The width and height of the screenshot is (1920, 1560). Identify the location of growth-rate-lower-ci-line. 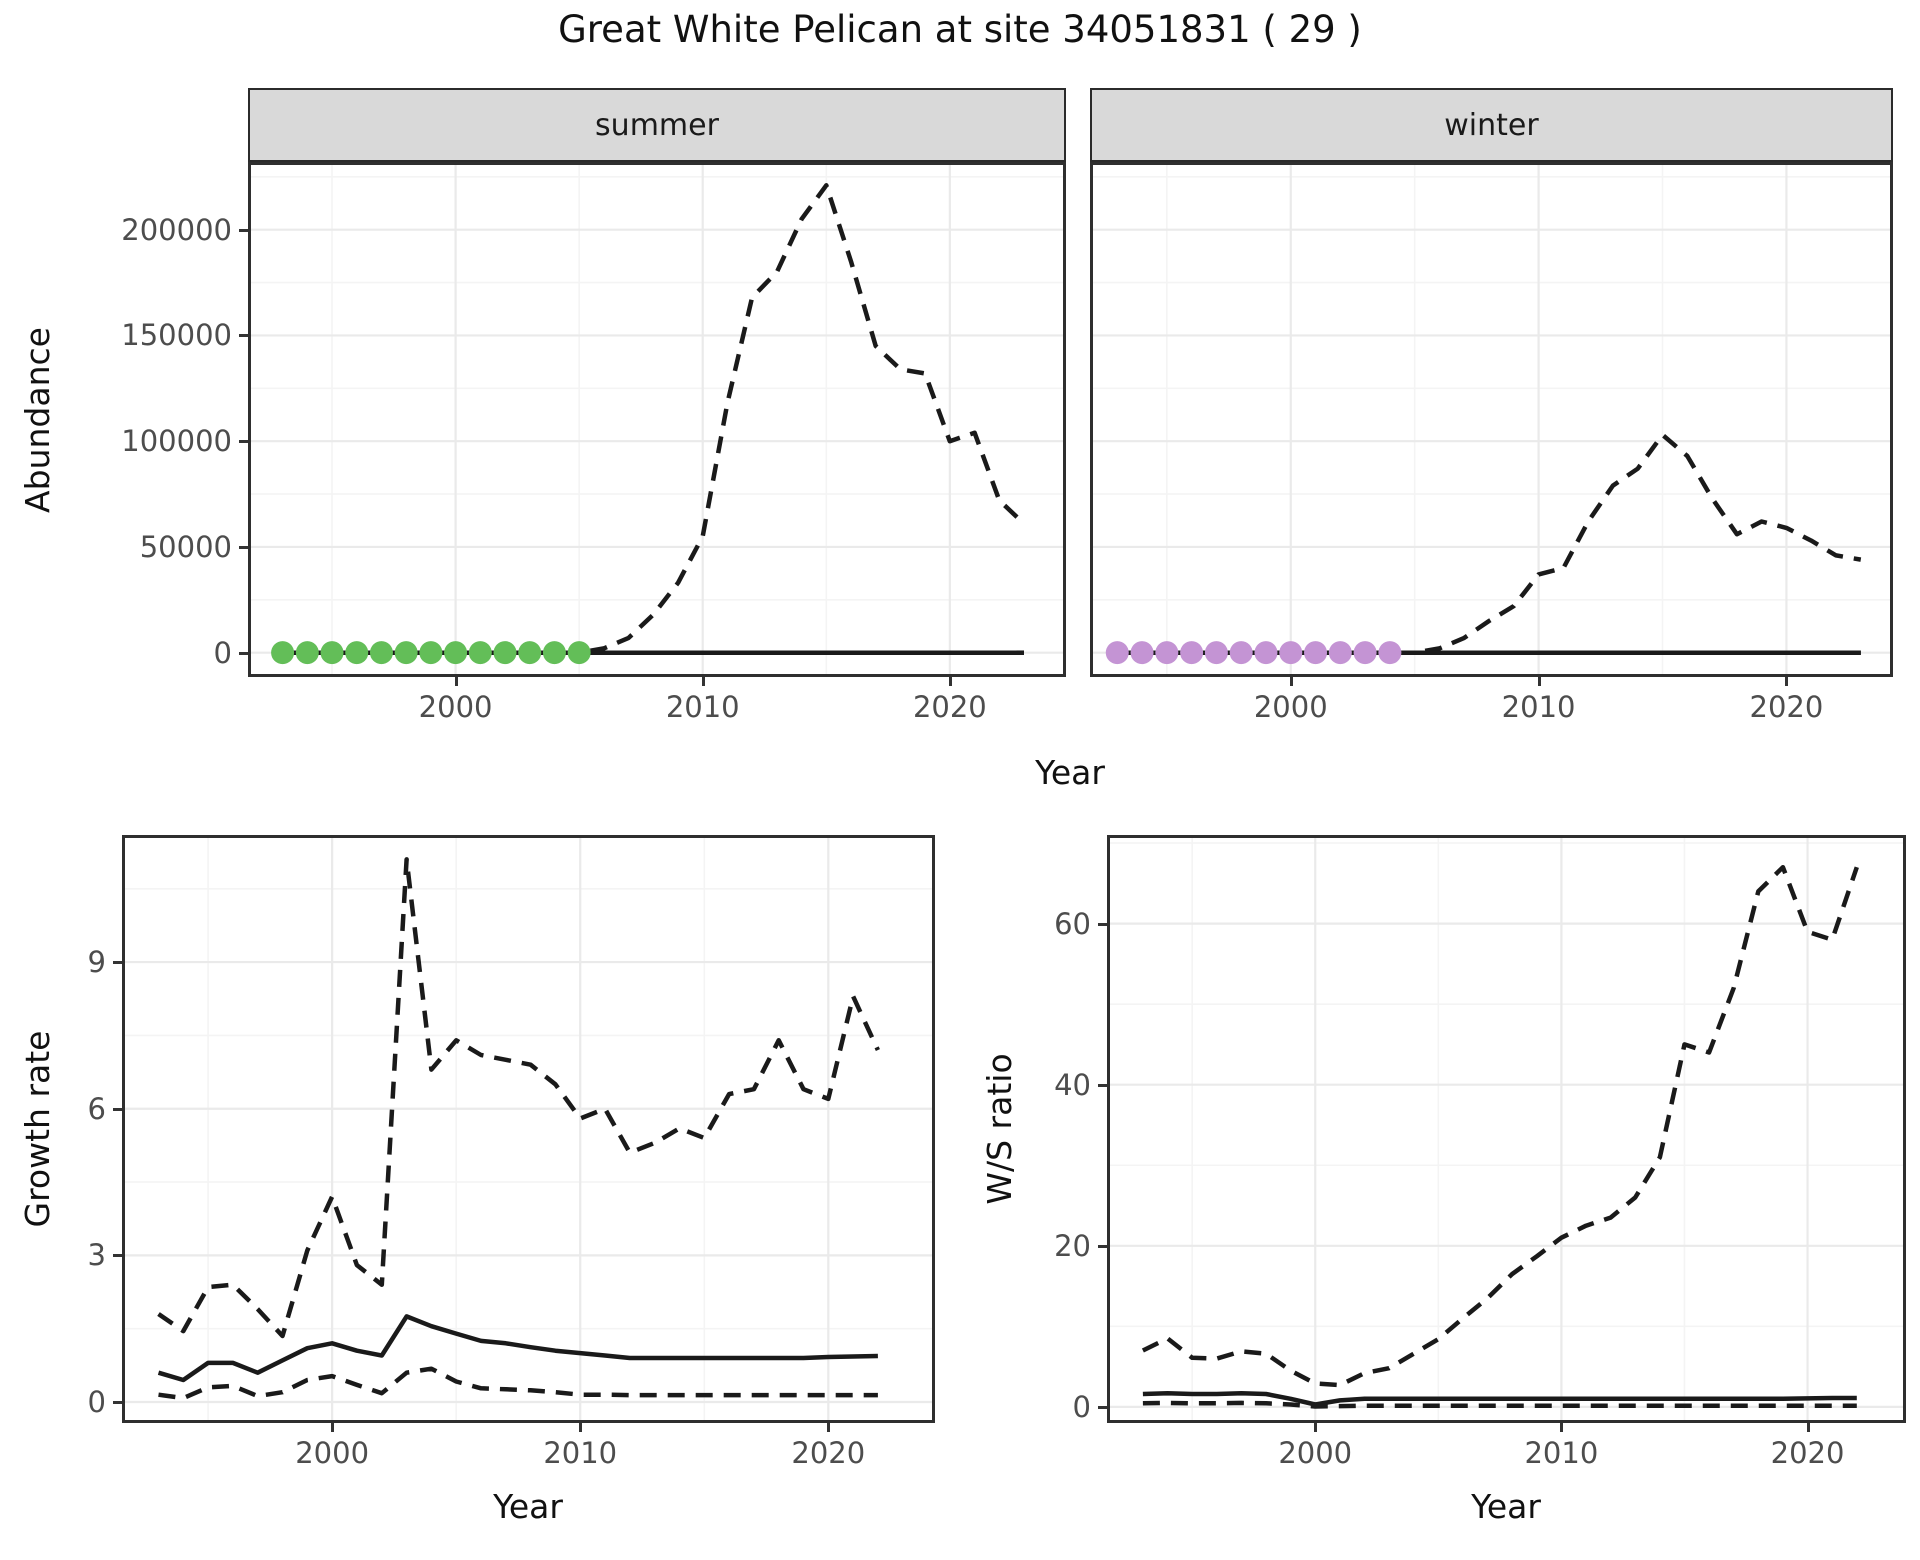
(518, 1383).